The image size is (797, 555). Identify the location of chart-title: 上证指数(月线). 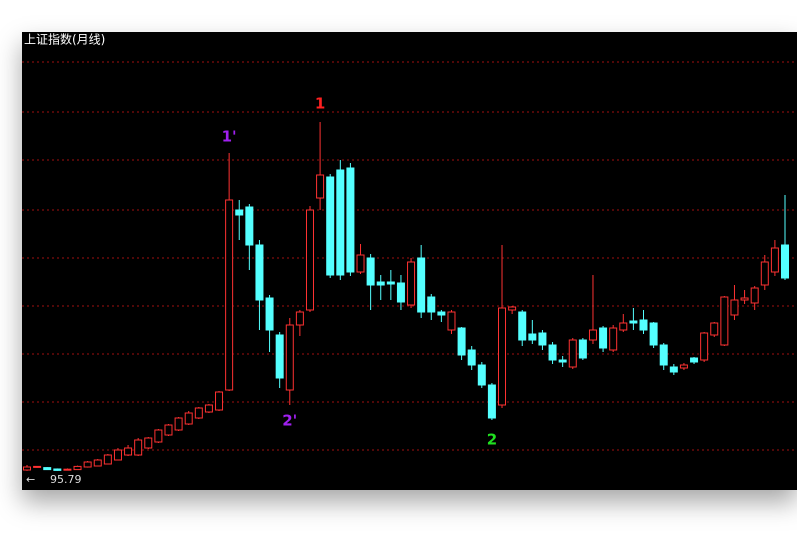
(64, 39).